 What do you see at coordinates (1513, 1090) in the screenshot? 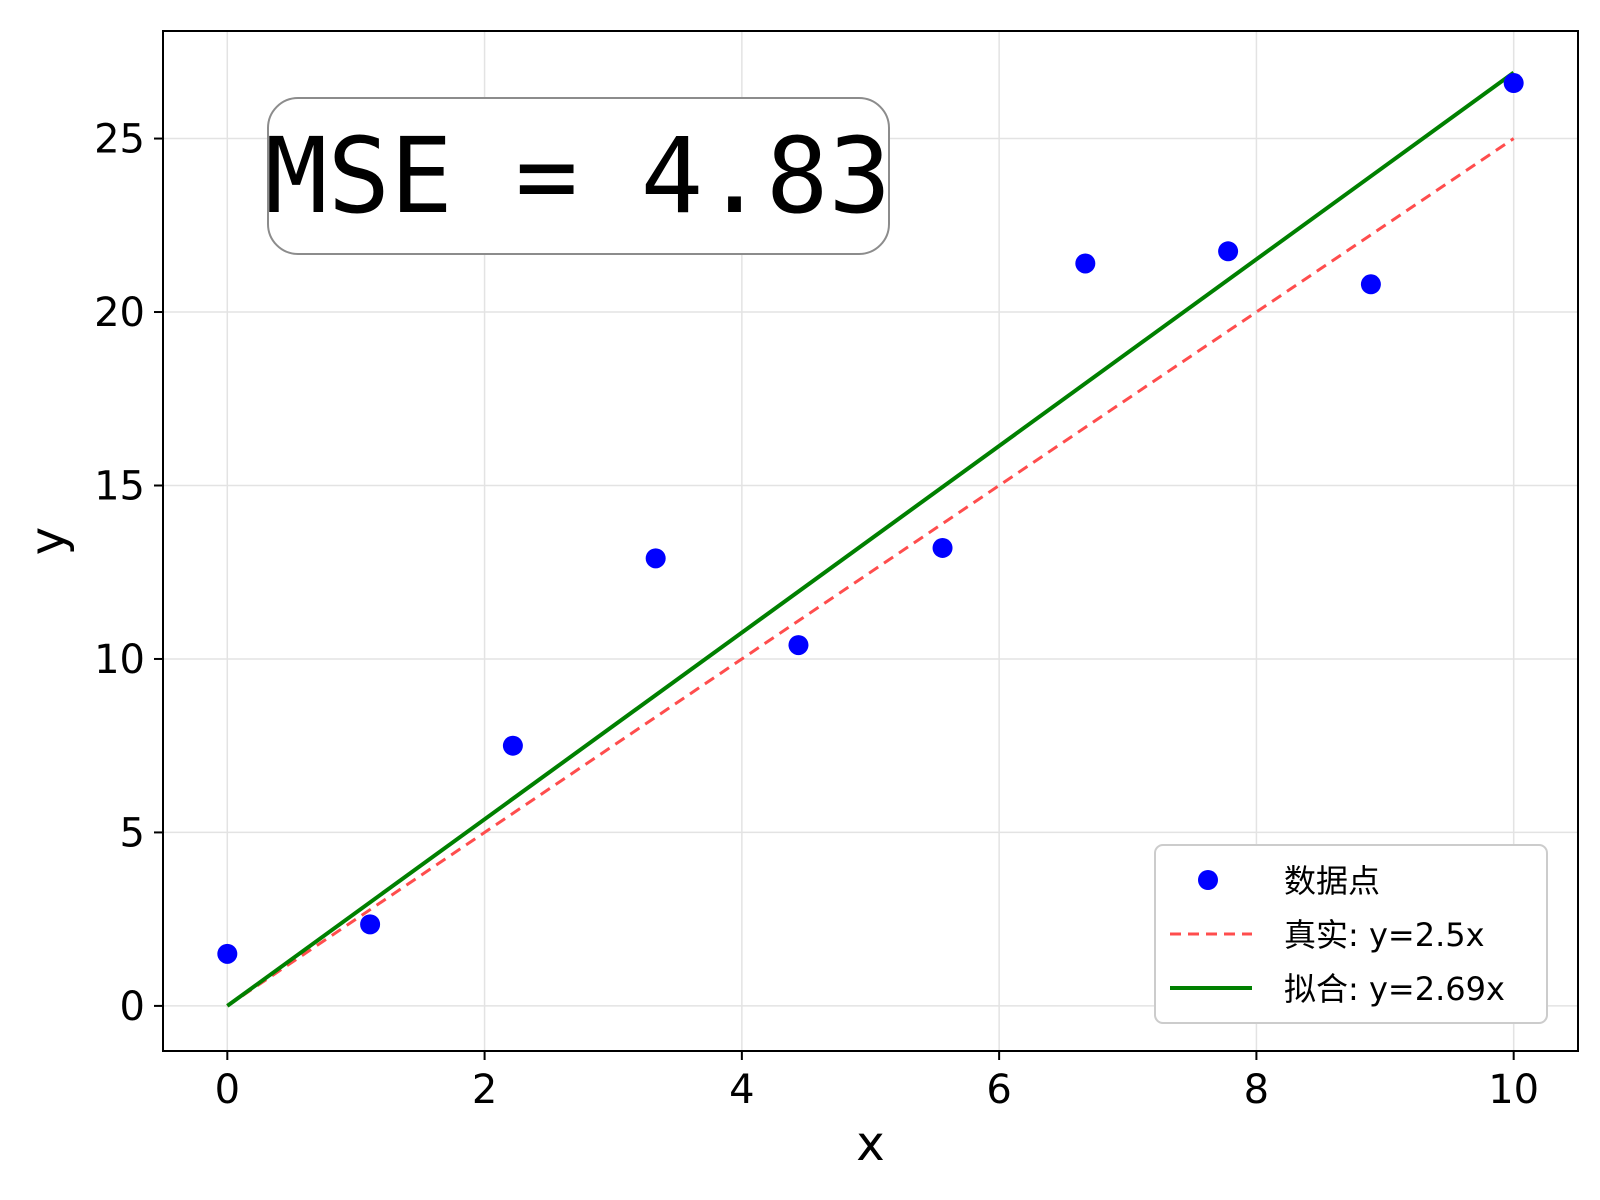
I see `x-tick-label: 10` at bounding box center [1513, 1090].